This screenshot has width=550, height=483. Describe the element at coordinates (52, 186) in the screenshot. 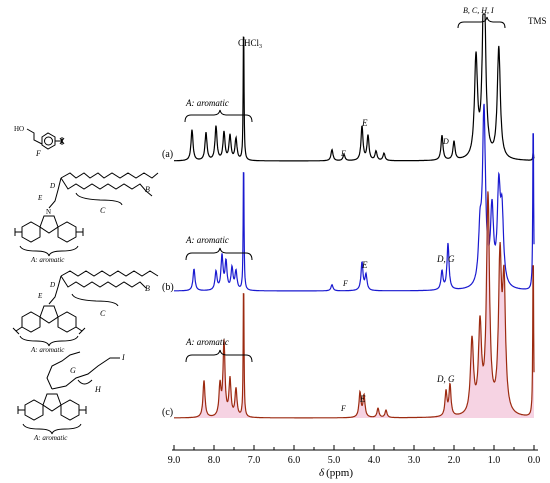

I see `struct2-D: D` at that location.